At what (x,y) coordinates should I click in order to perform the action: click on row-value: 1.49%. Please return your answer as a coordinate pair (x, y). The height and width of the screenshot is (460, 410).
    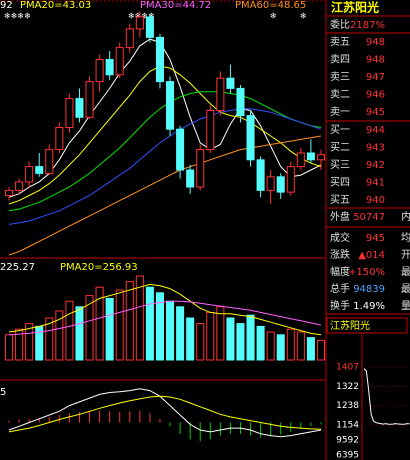
    Looking at the image, I should click on (369, 306).